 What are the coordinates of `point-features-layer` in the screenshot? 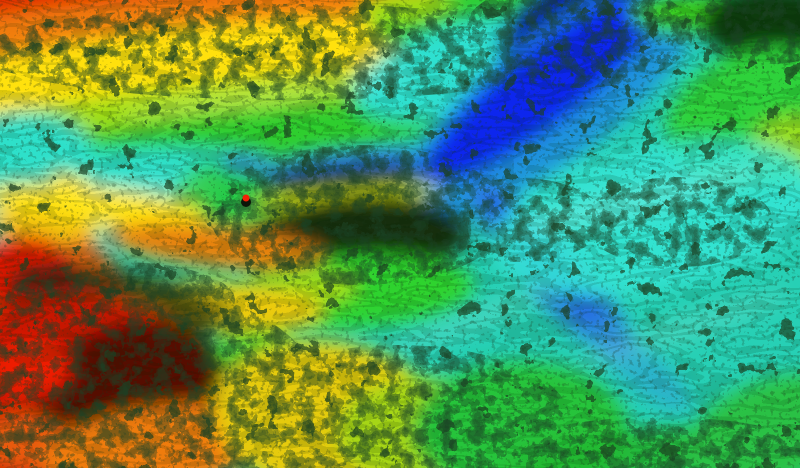 It's located at (246, 200).